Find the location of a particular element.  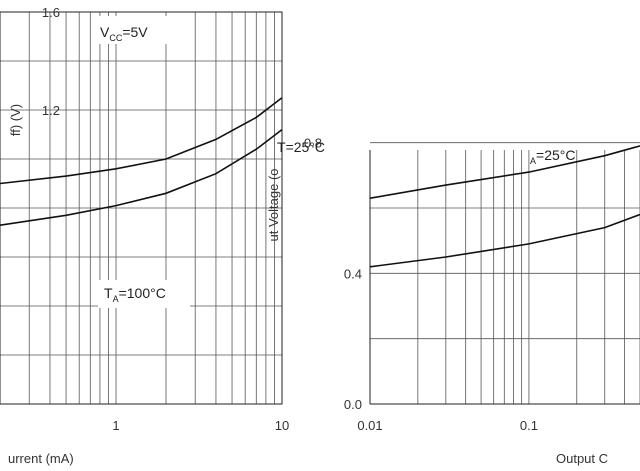

left-annotation-bg-ta is located at coordinates (144, 294).